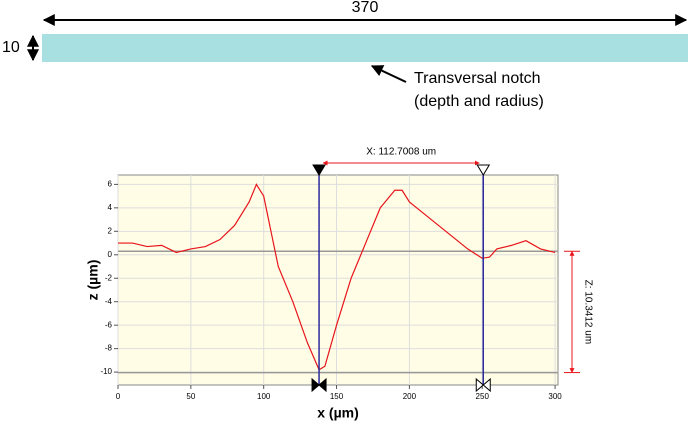 Image resolution: width=692 pixels, height=427 pixels. What do you see at coordinates (110, 254) in the screenshot?
I see `y-tick-label: 0` at bounding box center [110, 254].